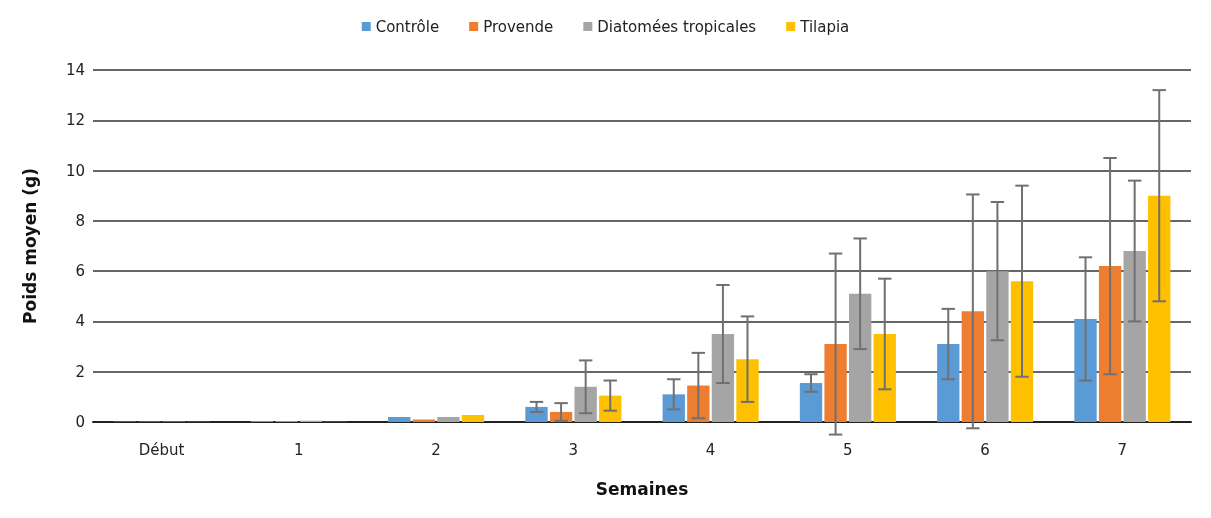  Describe the element at coordinates (985, 449) in the screenshot. I see `x-tick-label: 6` at that location.